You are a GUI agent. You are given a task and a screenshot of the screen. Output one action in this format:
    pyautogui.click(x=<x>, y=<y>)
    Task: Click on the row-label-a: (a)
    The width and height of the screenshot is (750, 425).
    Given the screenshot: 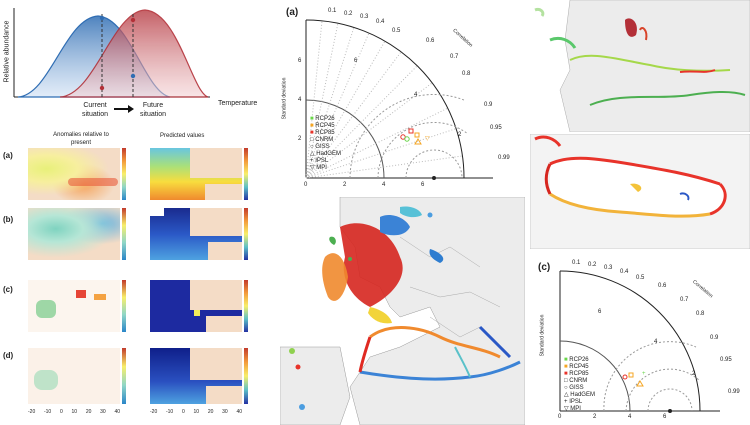 What is the action you would take?
    pyautogui.click(x=8, y=155)
    